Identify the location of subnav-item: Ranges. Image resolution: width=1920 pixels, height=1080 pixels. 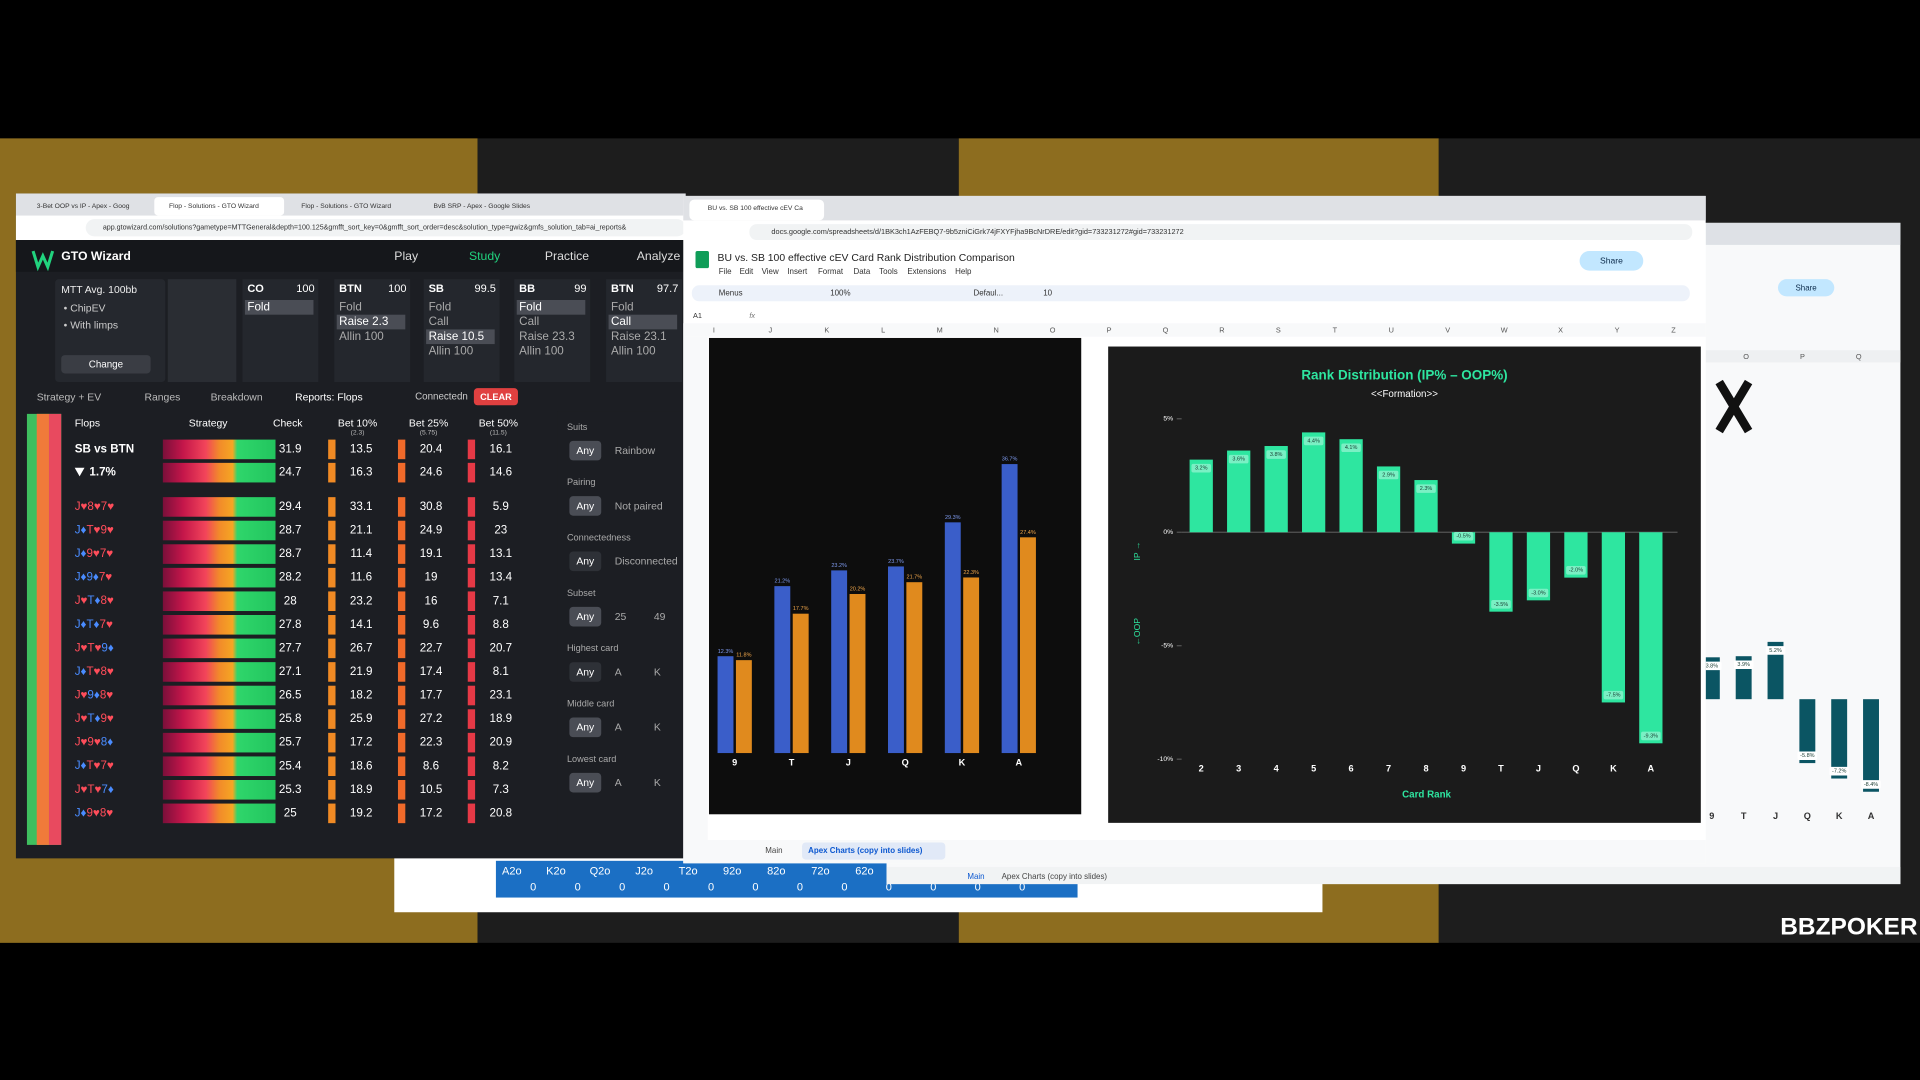
(162, 398).